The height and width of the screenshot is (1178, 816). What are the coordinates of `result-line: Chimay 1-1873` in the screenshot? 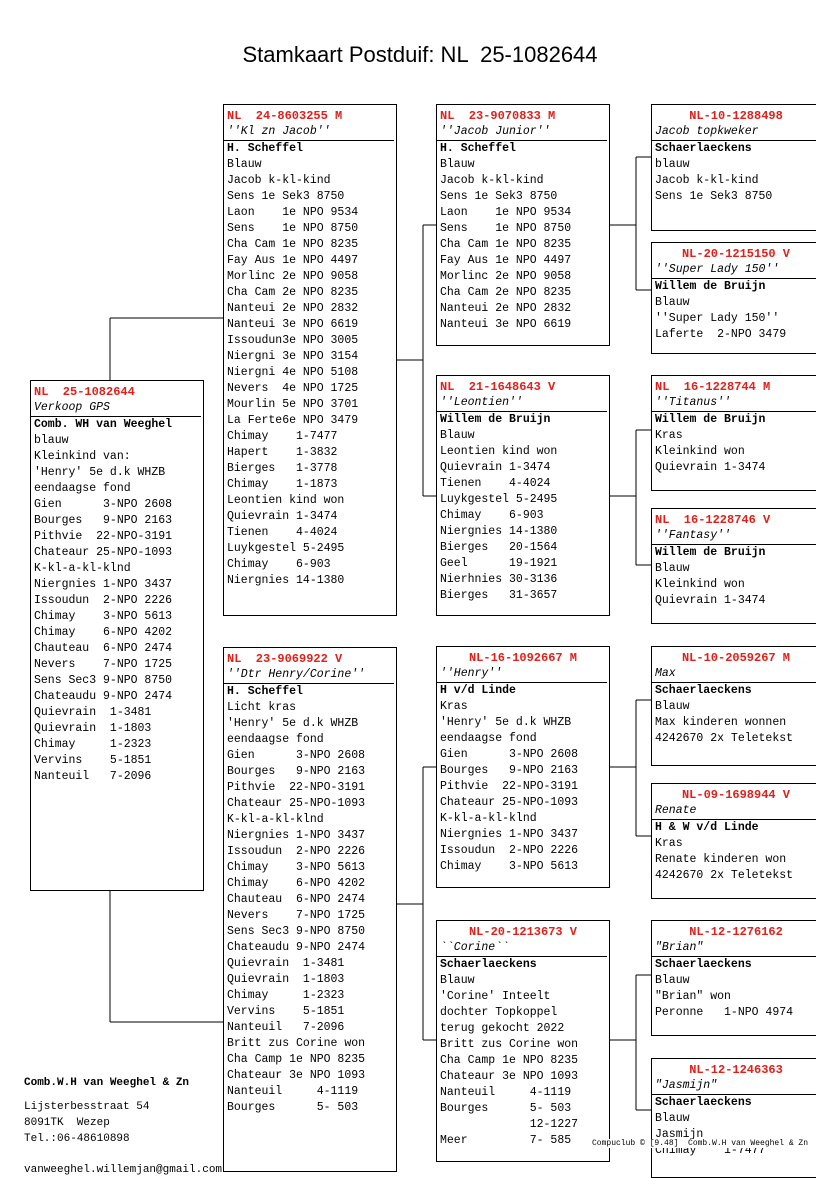 It's located at (282, 484).